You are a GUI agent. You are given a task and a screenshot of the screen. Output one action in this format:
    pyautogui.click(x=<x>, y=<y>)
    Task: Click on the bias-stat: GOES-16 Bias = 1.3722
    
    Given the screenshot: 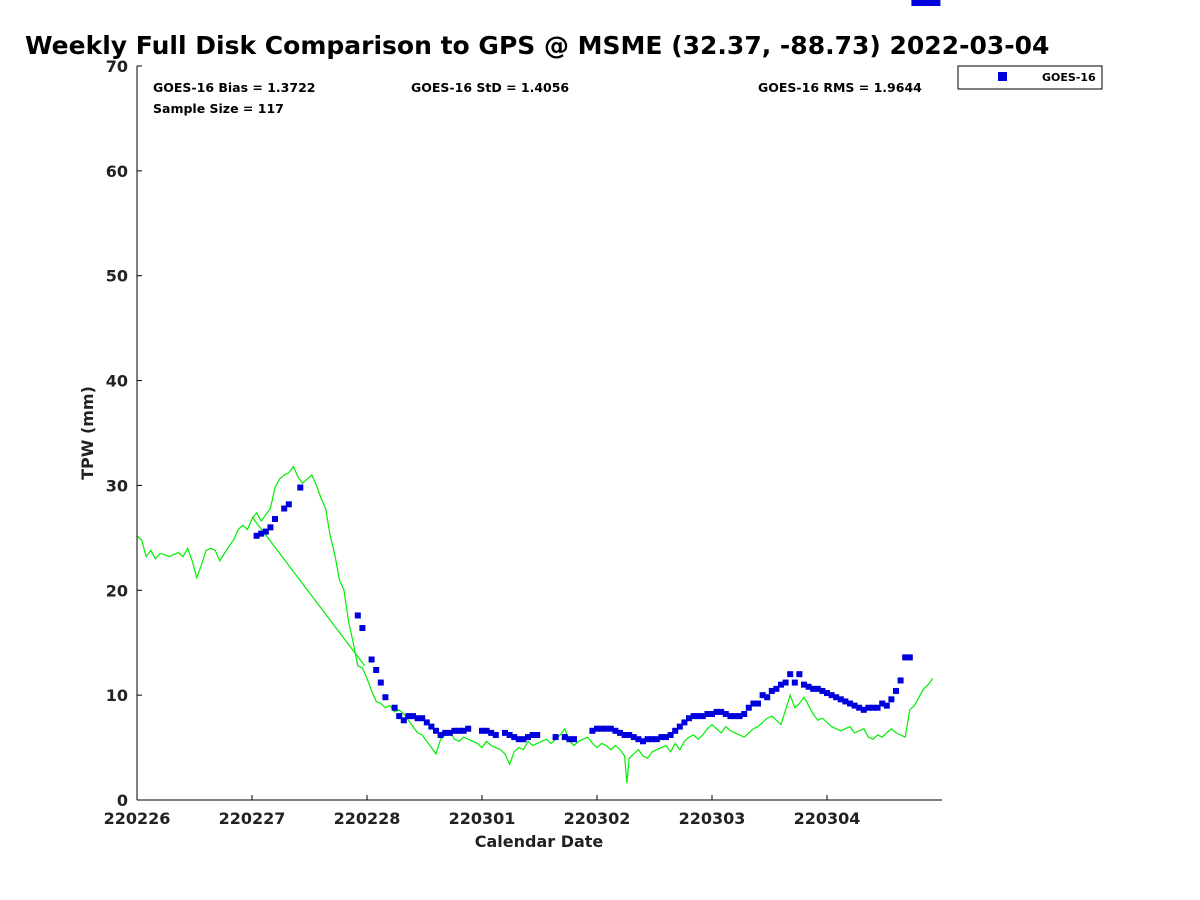 What is the action you would take?
    pyautogui.click(x=234, y=87)
    